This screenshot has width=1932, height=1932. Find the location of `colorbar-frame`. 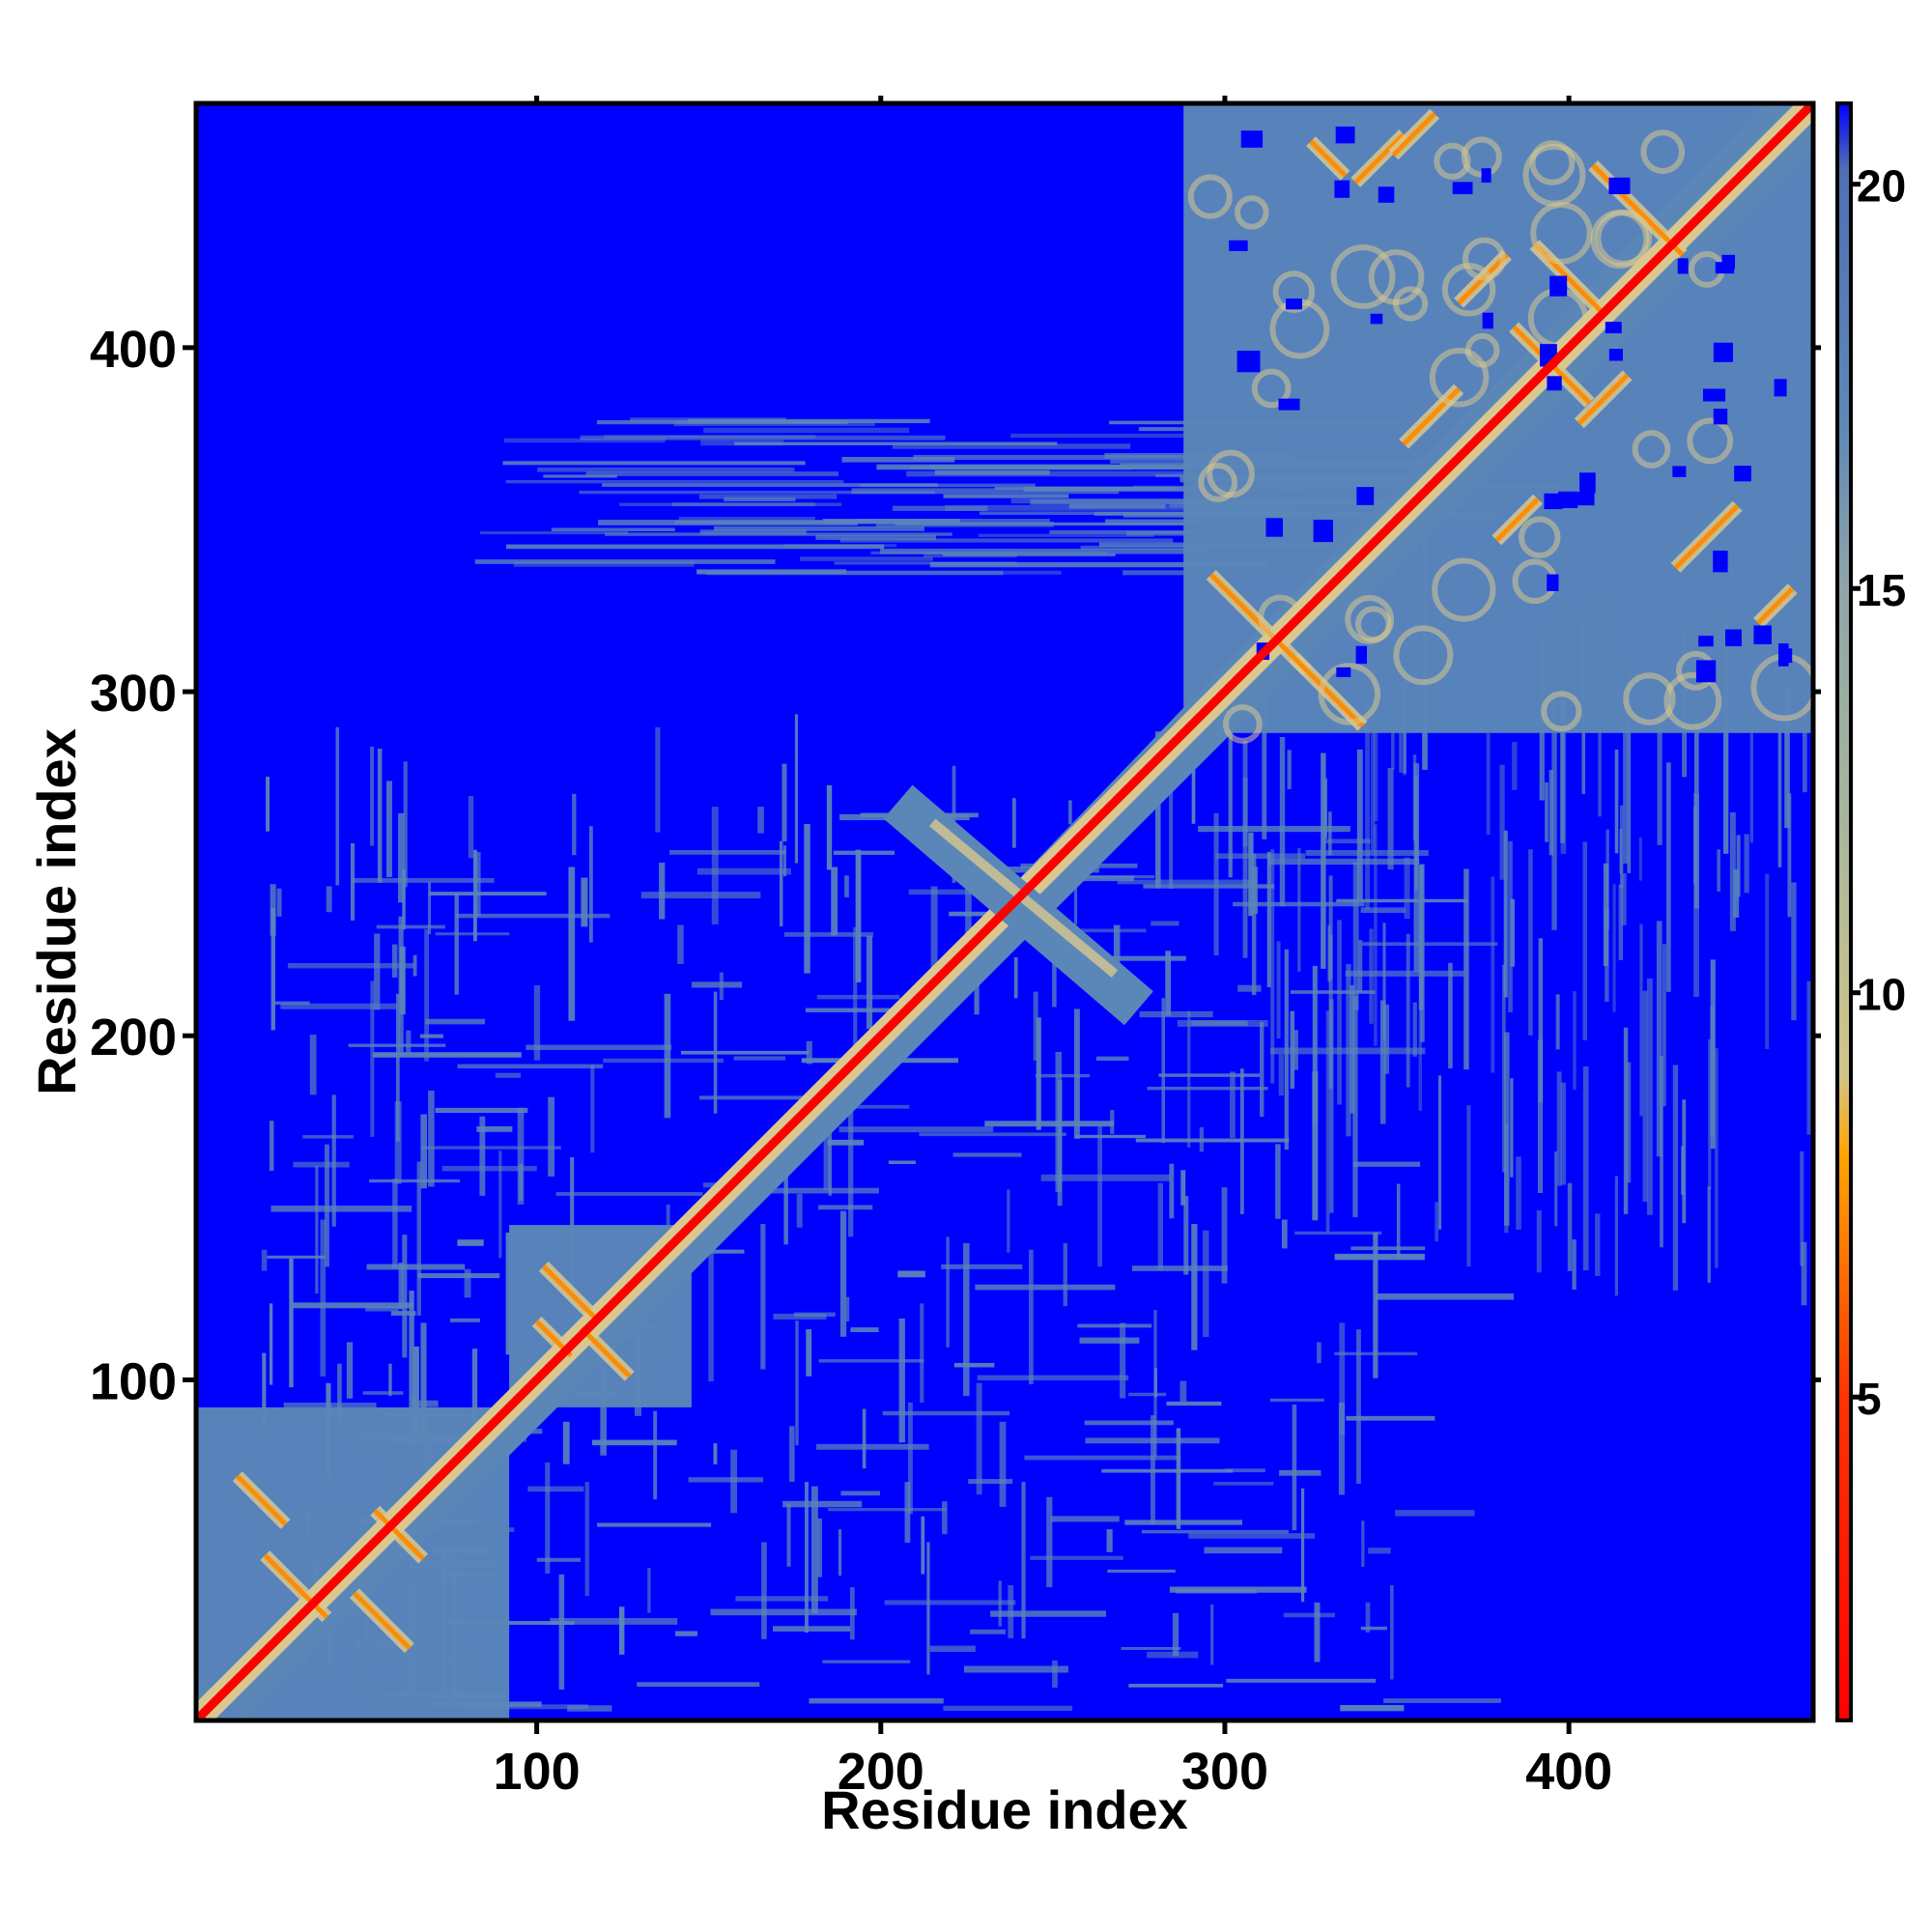

colorbar-frame is located at coordinates (1844, 911).